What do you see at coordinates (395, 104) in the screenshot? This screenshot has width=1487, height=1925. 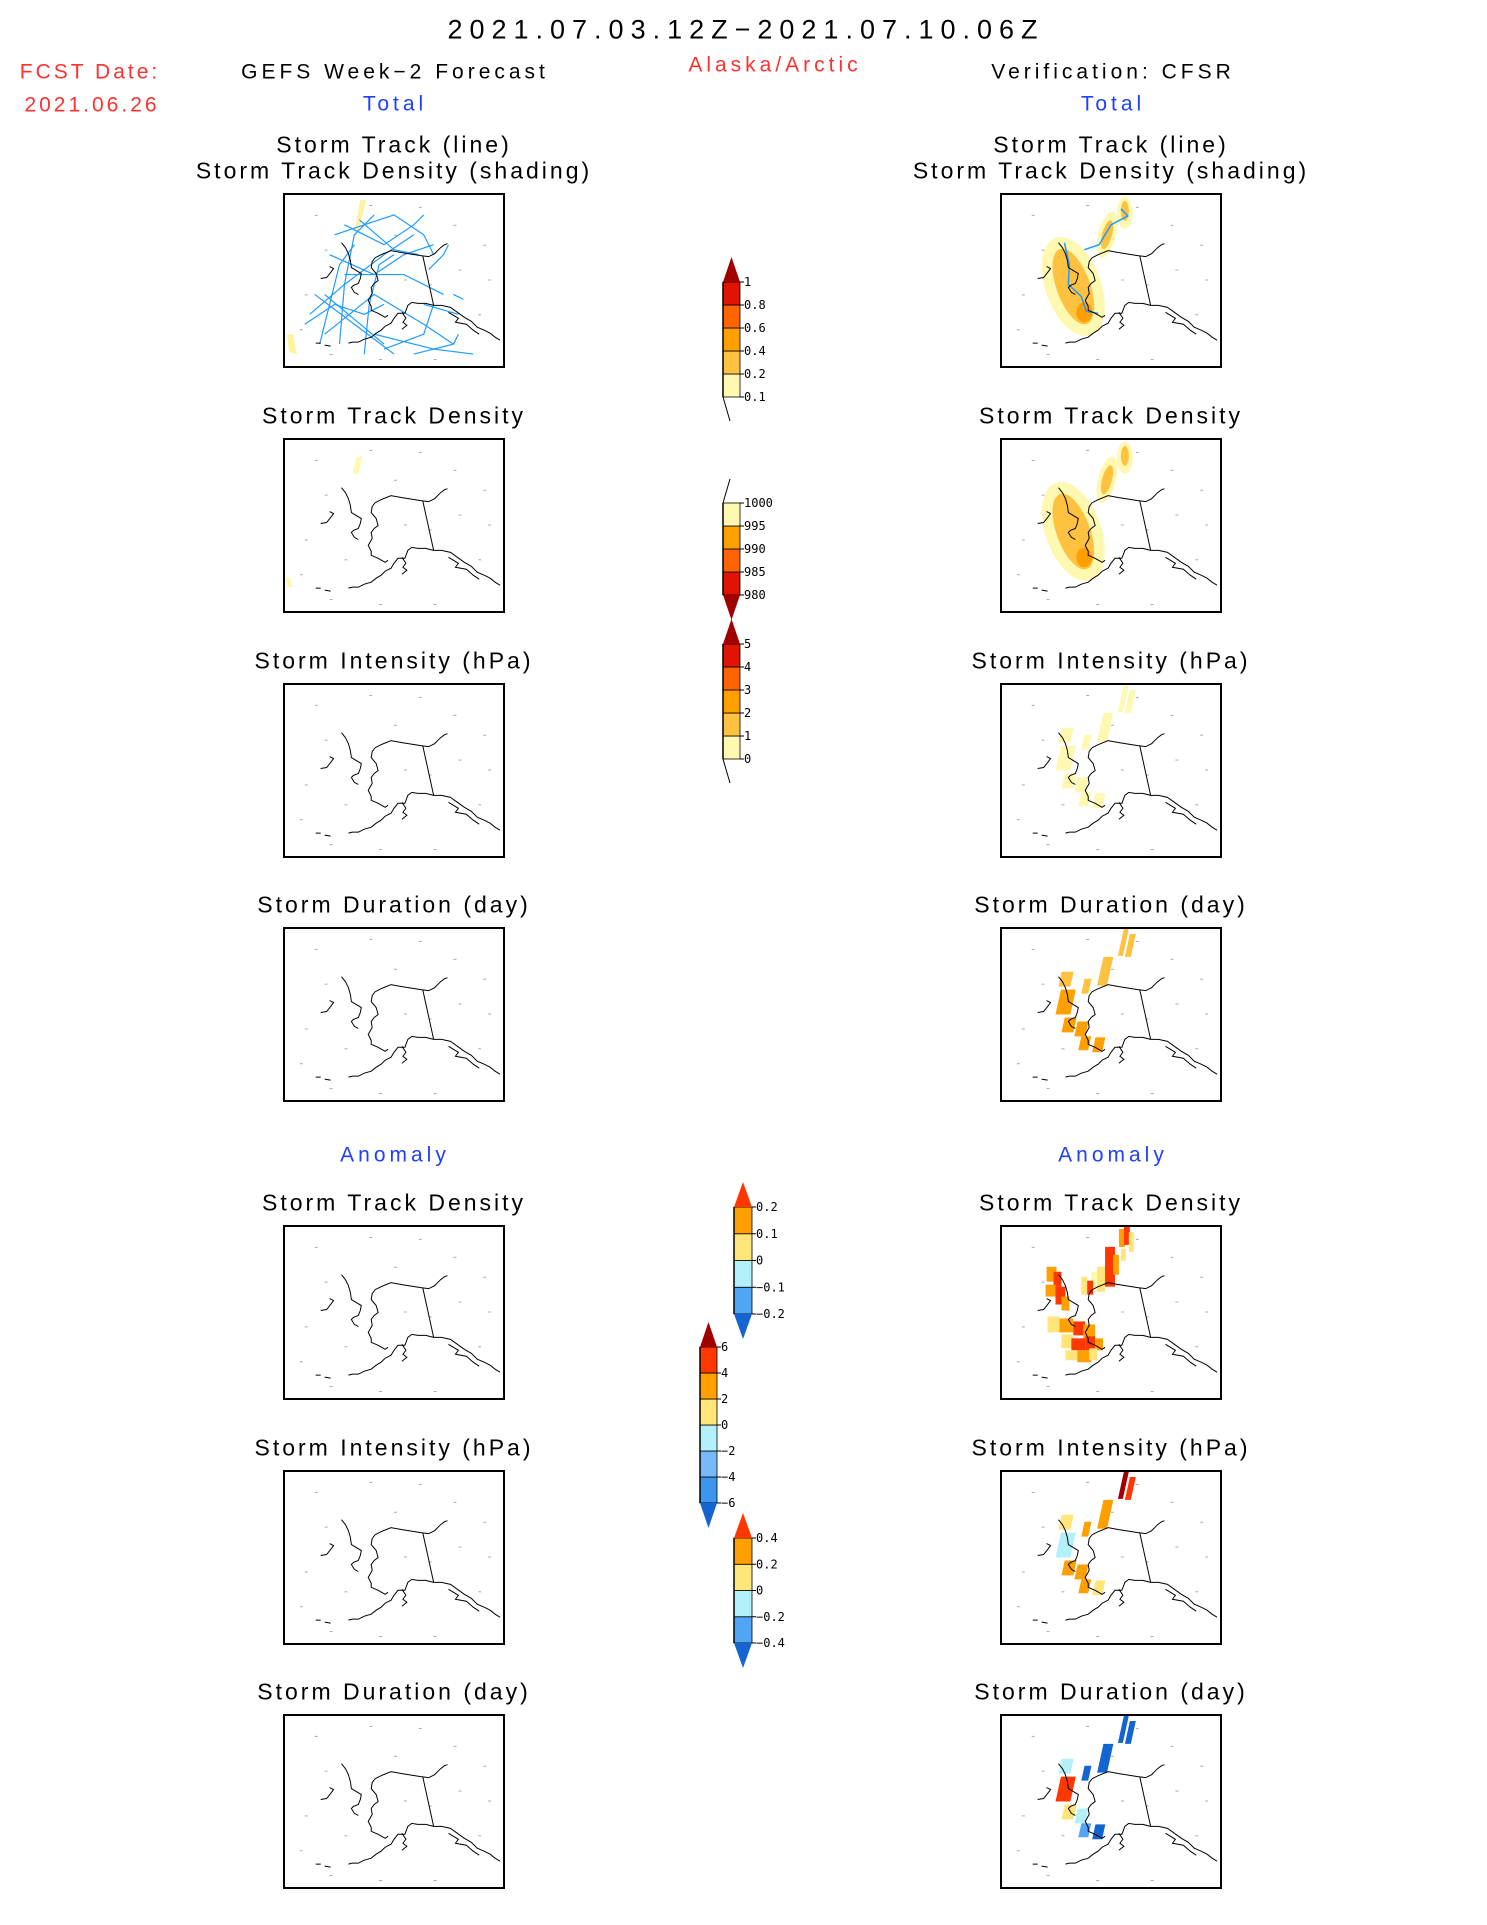 I see `total-label-left: Total` at bounding box center [395, 104].